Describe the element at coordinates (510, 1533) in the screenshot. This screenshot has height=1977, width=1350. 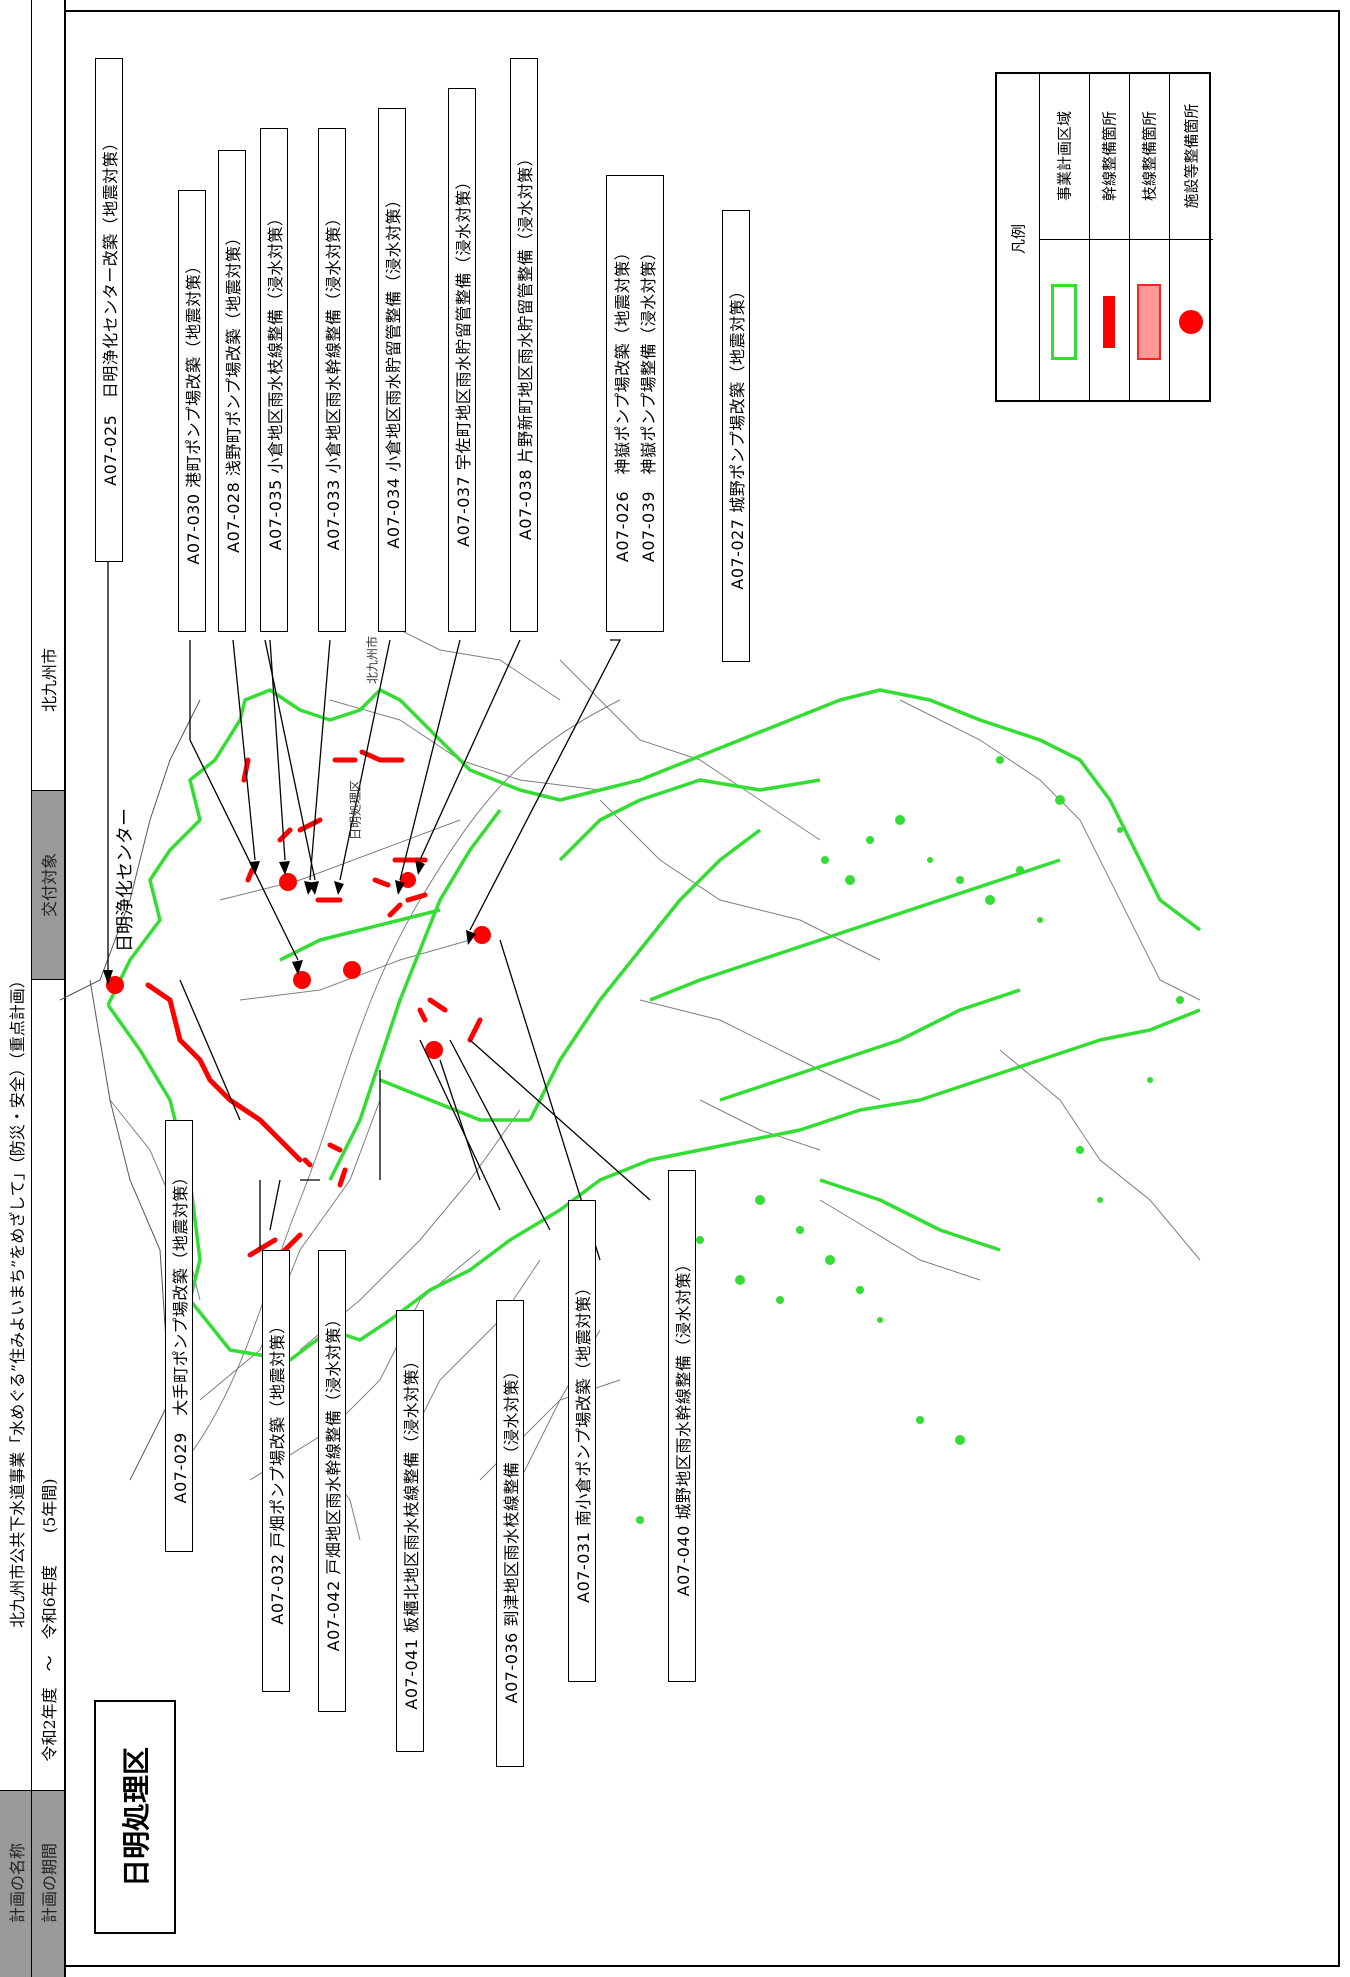
I see `callout-a07-036: A07-036 到津地区雨水枝線整備（浸水対策）` at that location.